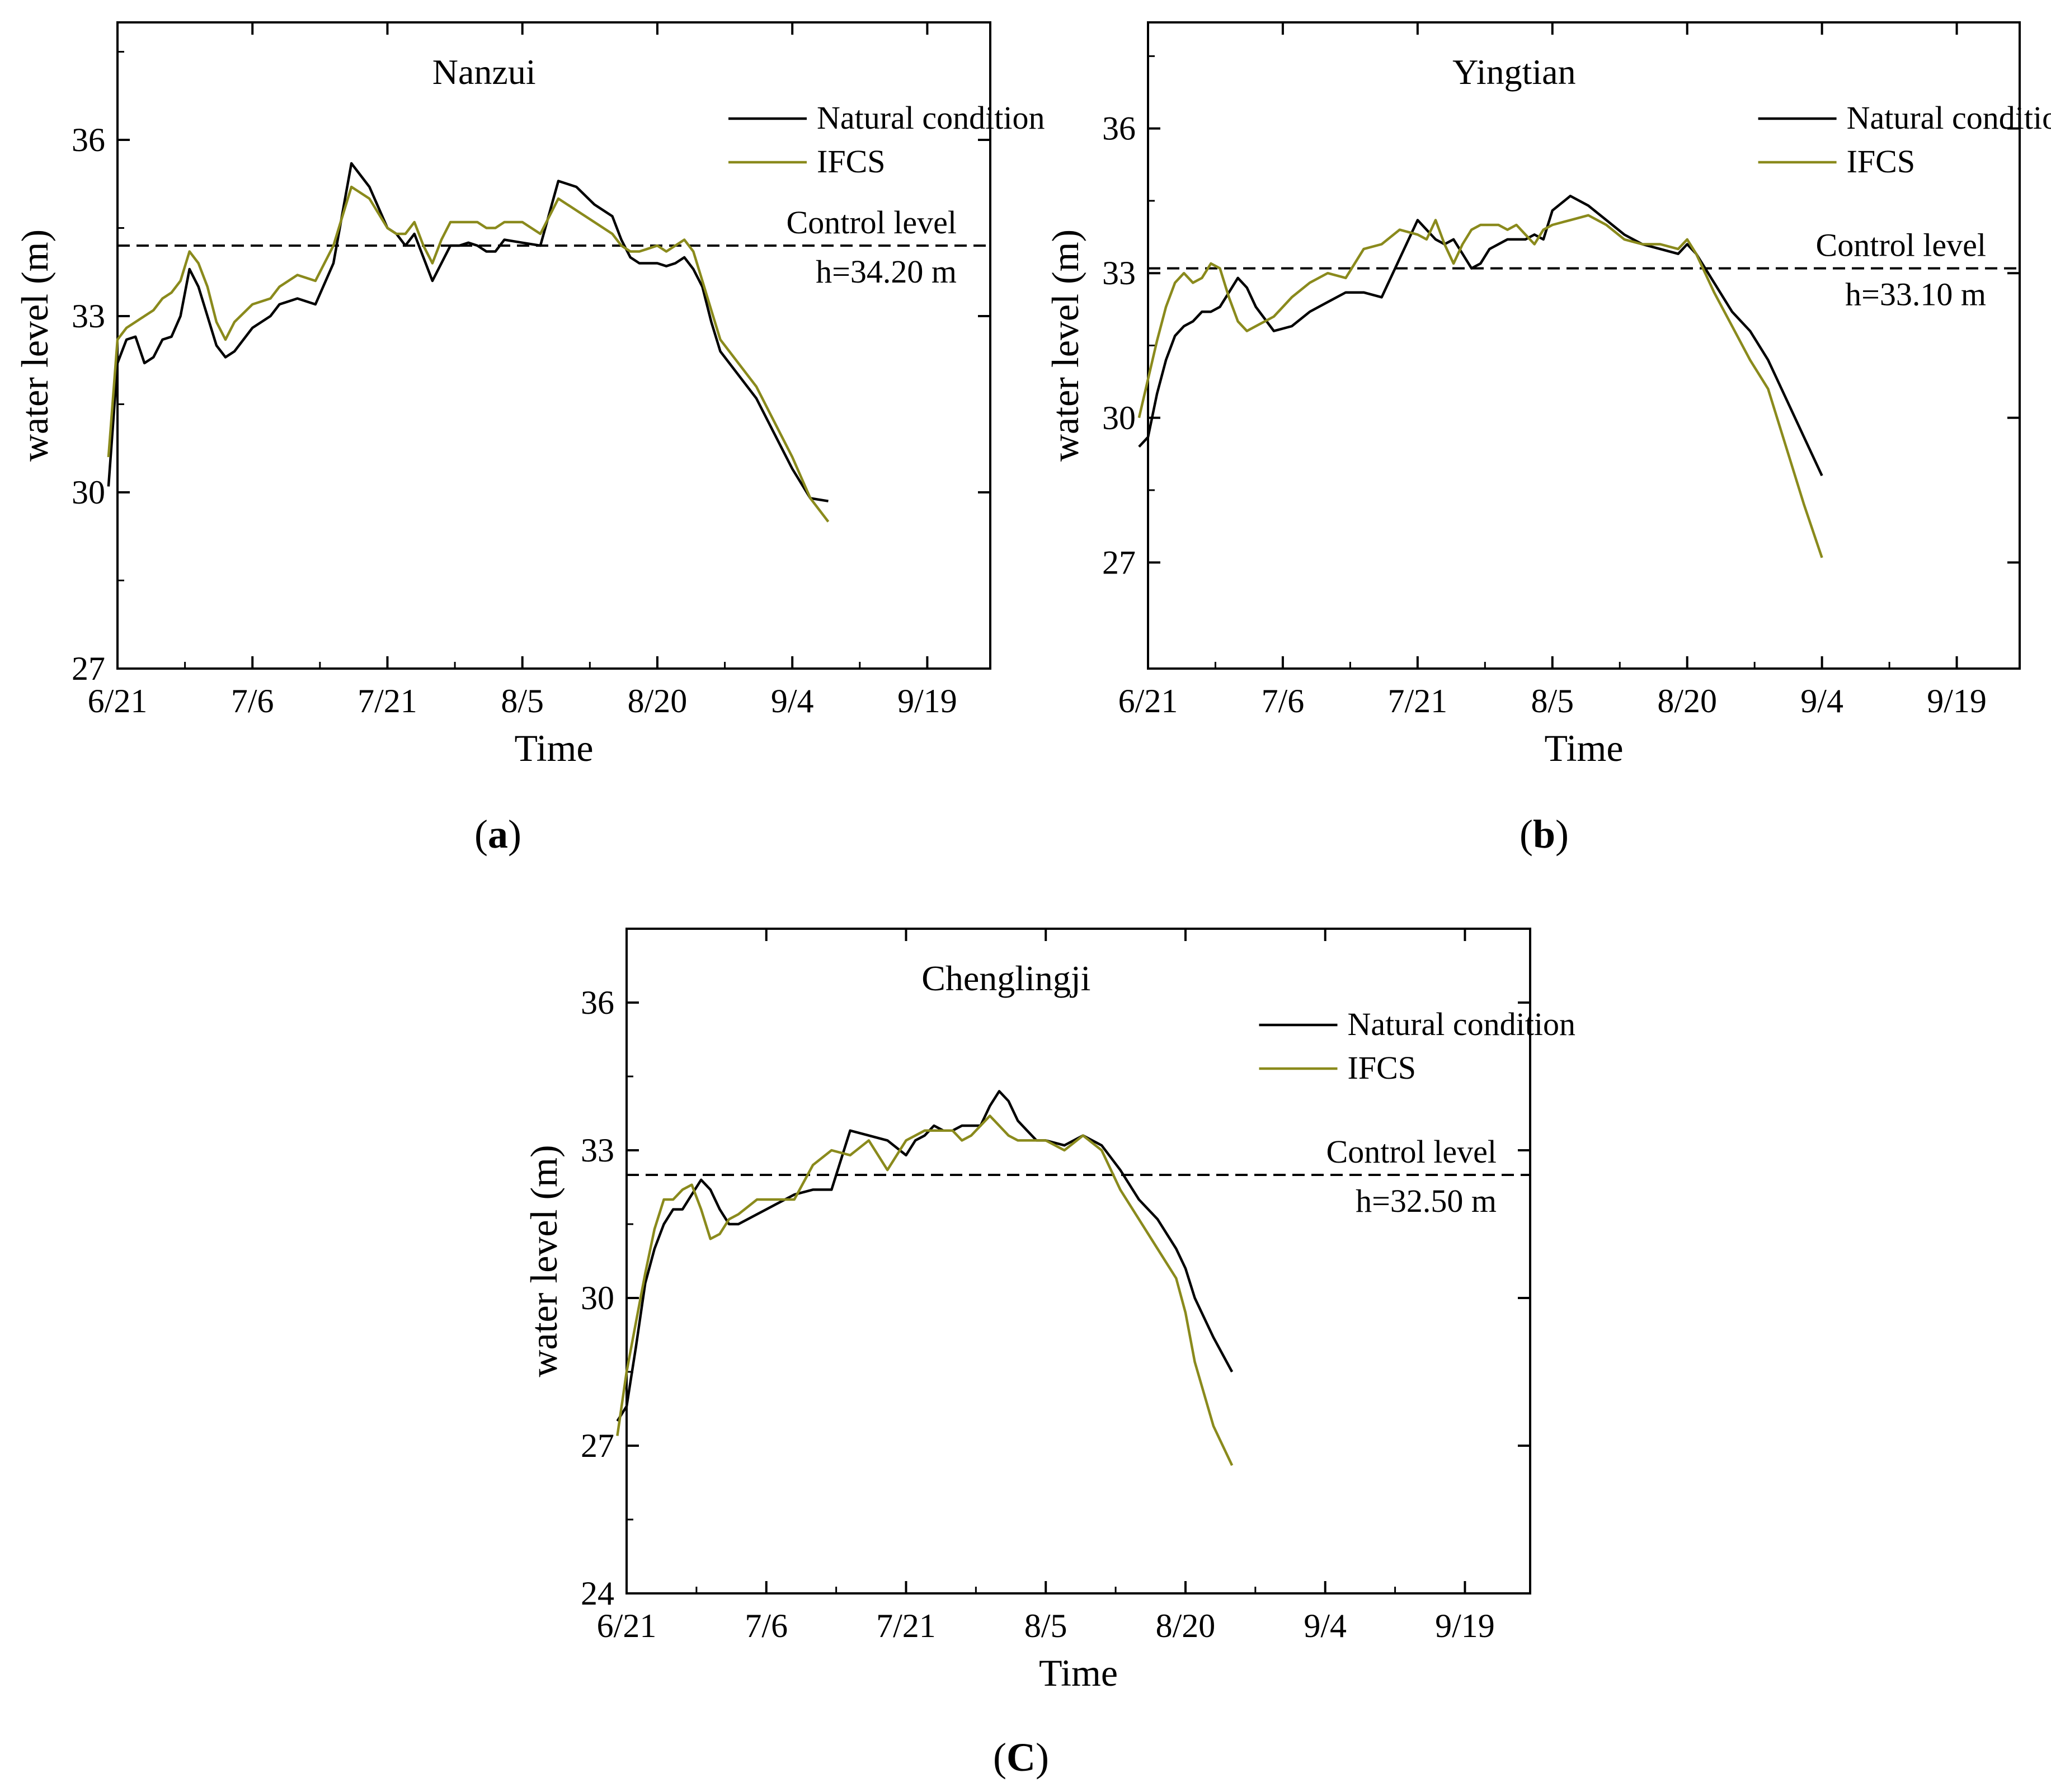 The width and height of the screenshot is (2051, 1792). Describe the element at coordinates (481, 834) in the screenshot. I see `panel-tag-a-open: (` at that location.